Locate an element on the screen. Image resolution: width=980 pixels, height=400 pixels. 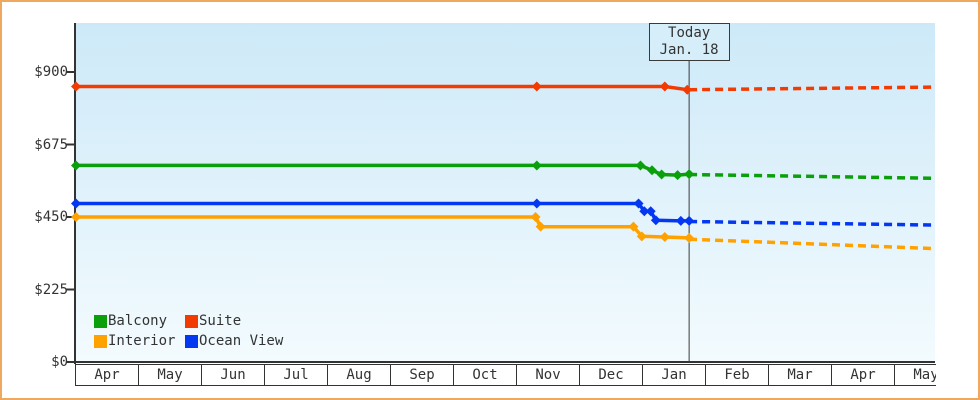
legend-item-ocean-view: Ocean View is located at coordinates (234, 341).